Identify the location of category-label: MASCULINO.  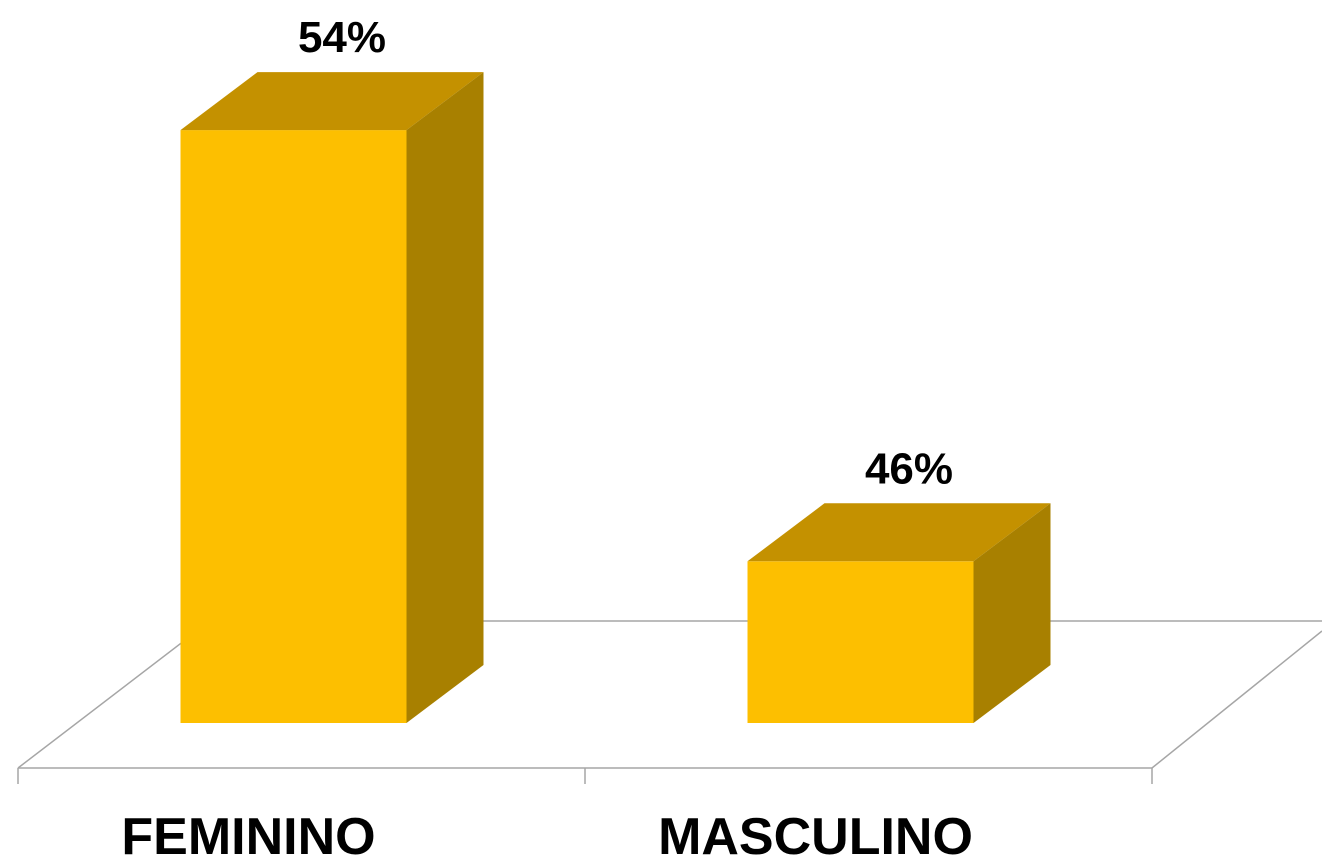
(815, 832).